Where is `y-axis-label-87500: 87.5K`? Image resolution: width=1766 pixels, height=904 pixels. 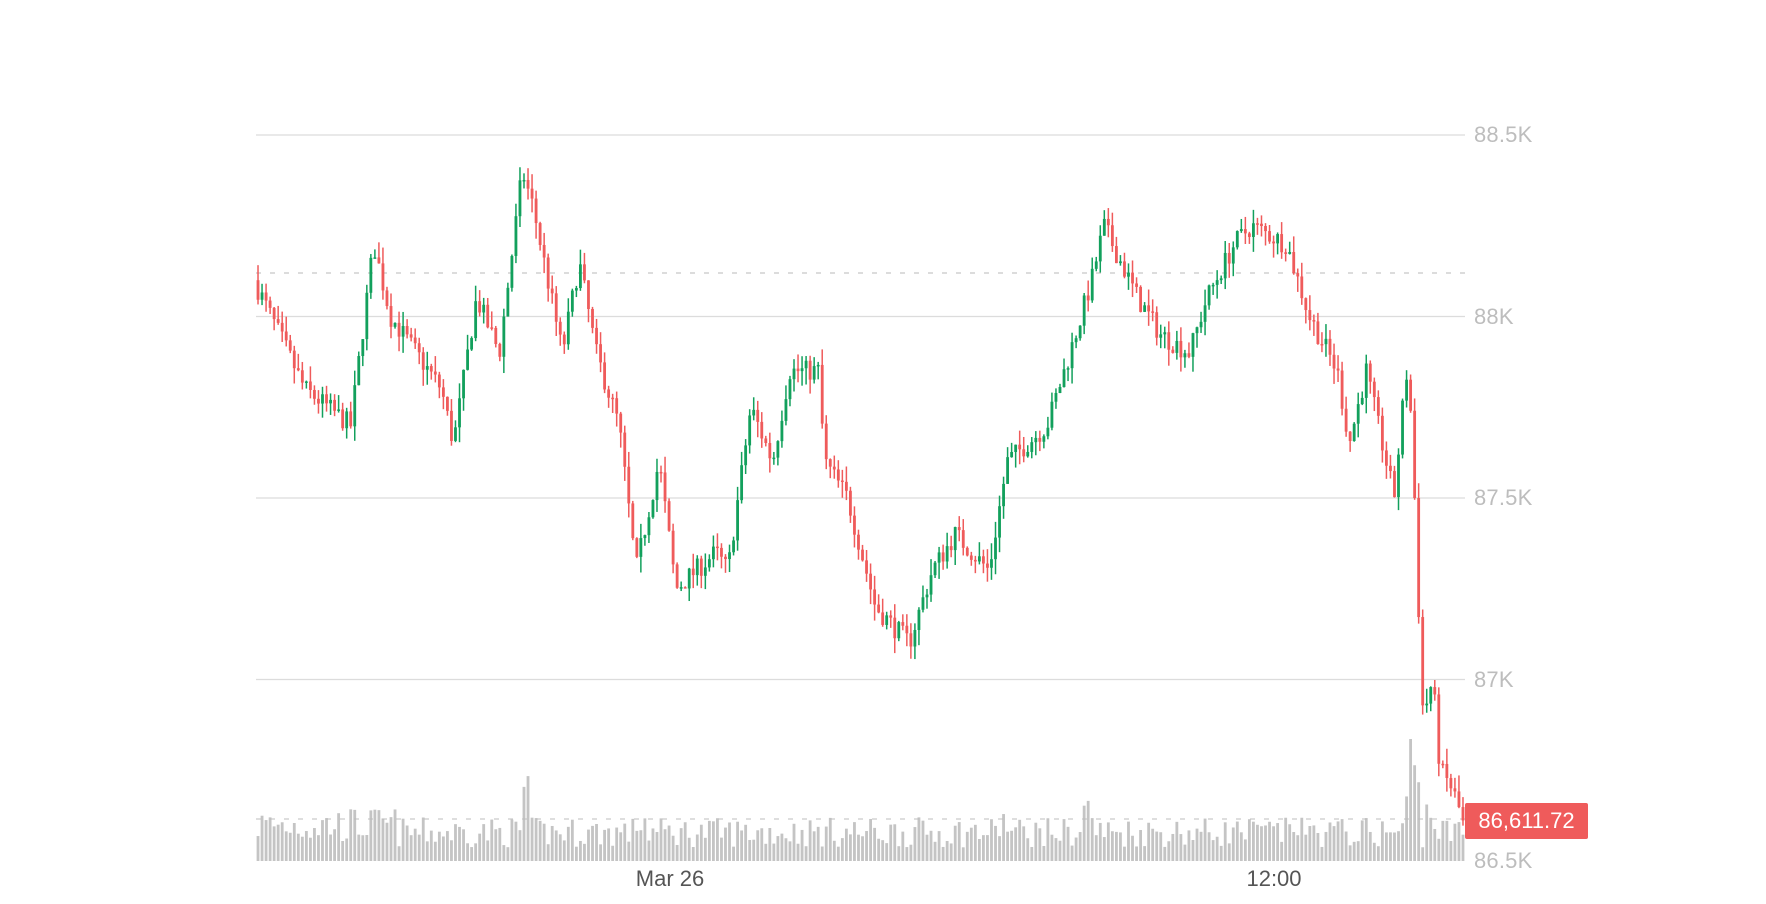 y-axis-label-87500: 87.5K is located at coordinates (1503, 497).